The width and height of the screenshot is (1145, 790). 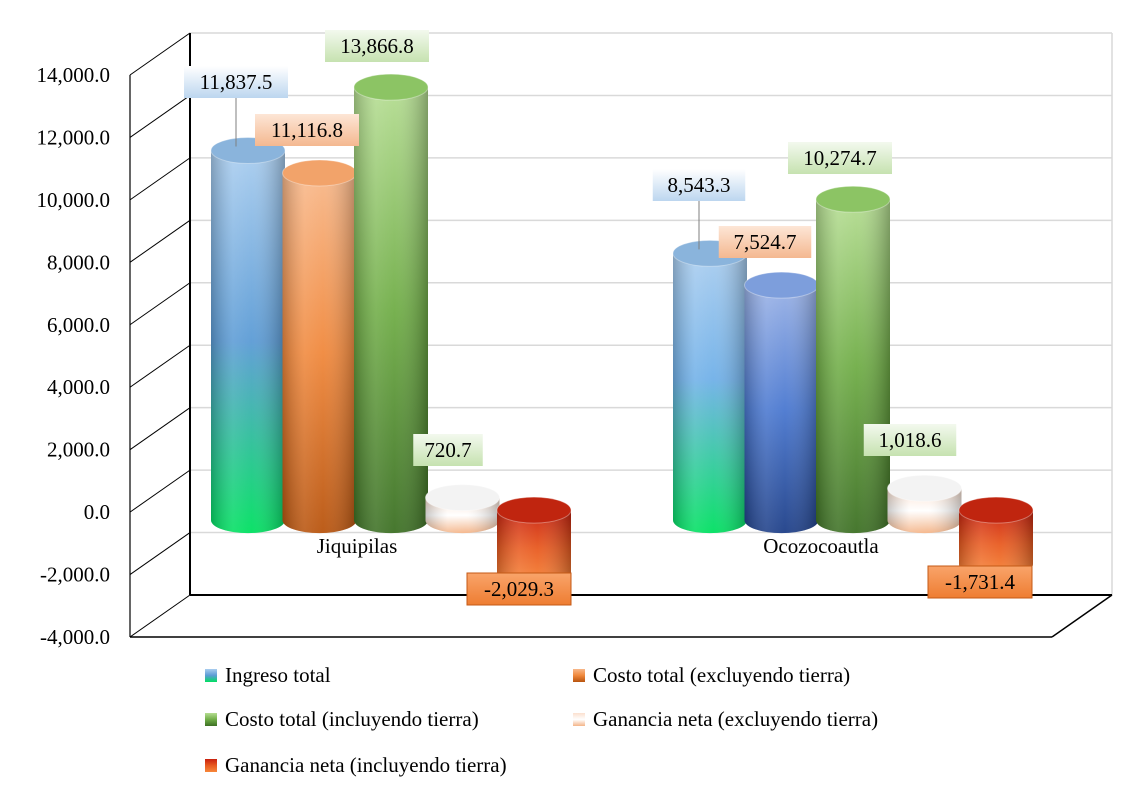 I want to click on x-category-label: Jiquipilas, so click(x=357, y=546).